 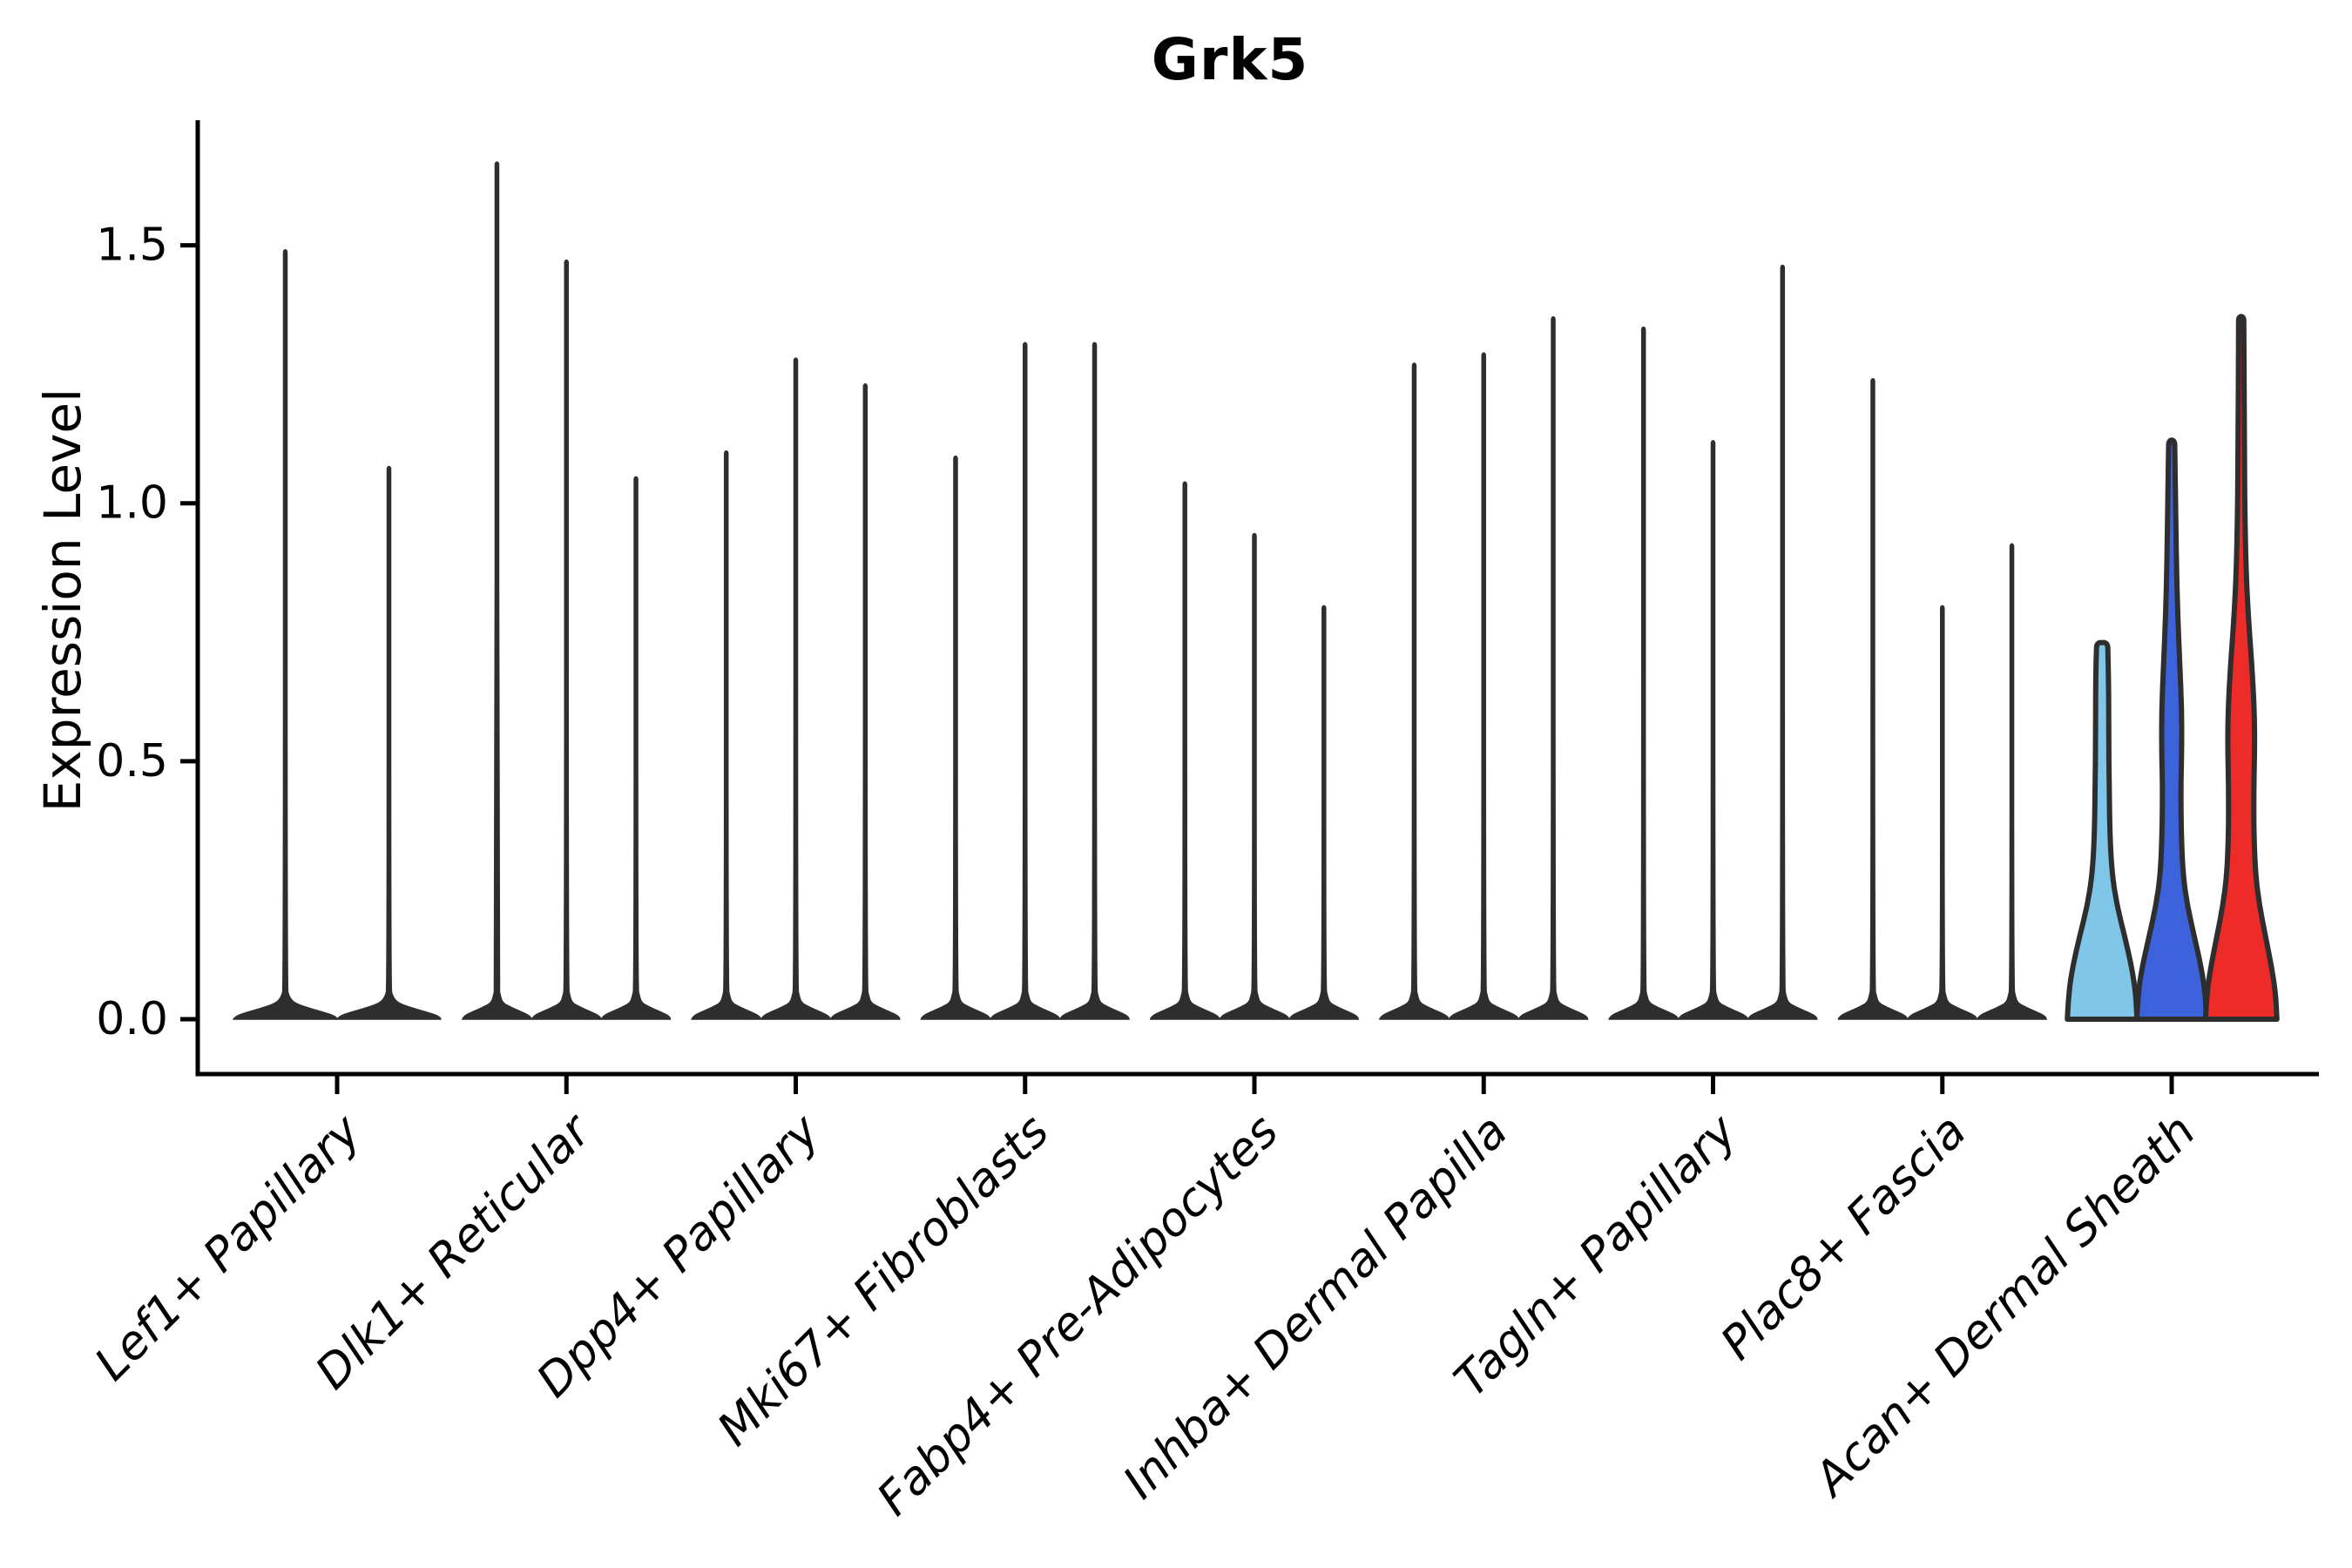 What do you see at coordinates (132, 246) in the screenshot?
I see `y-tick-label: 1.5` at bounding box center [132, 246].